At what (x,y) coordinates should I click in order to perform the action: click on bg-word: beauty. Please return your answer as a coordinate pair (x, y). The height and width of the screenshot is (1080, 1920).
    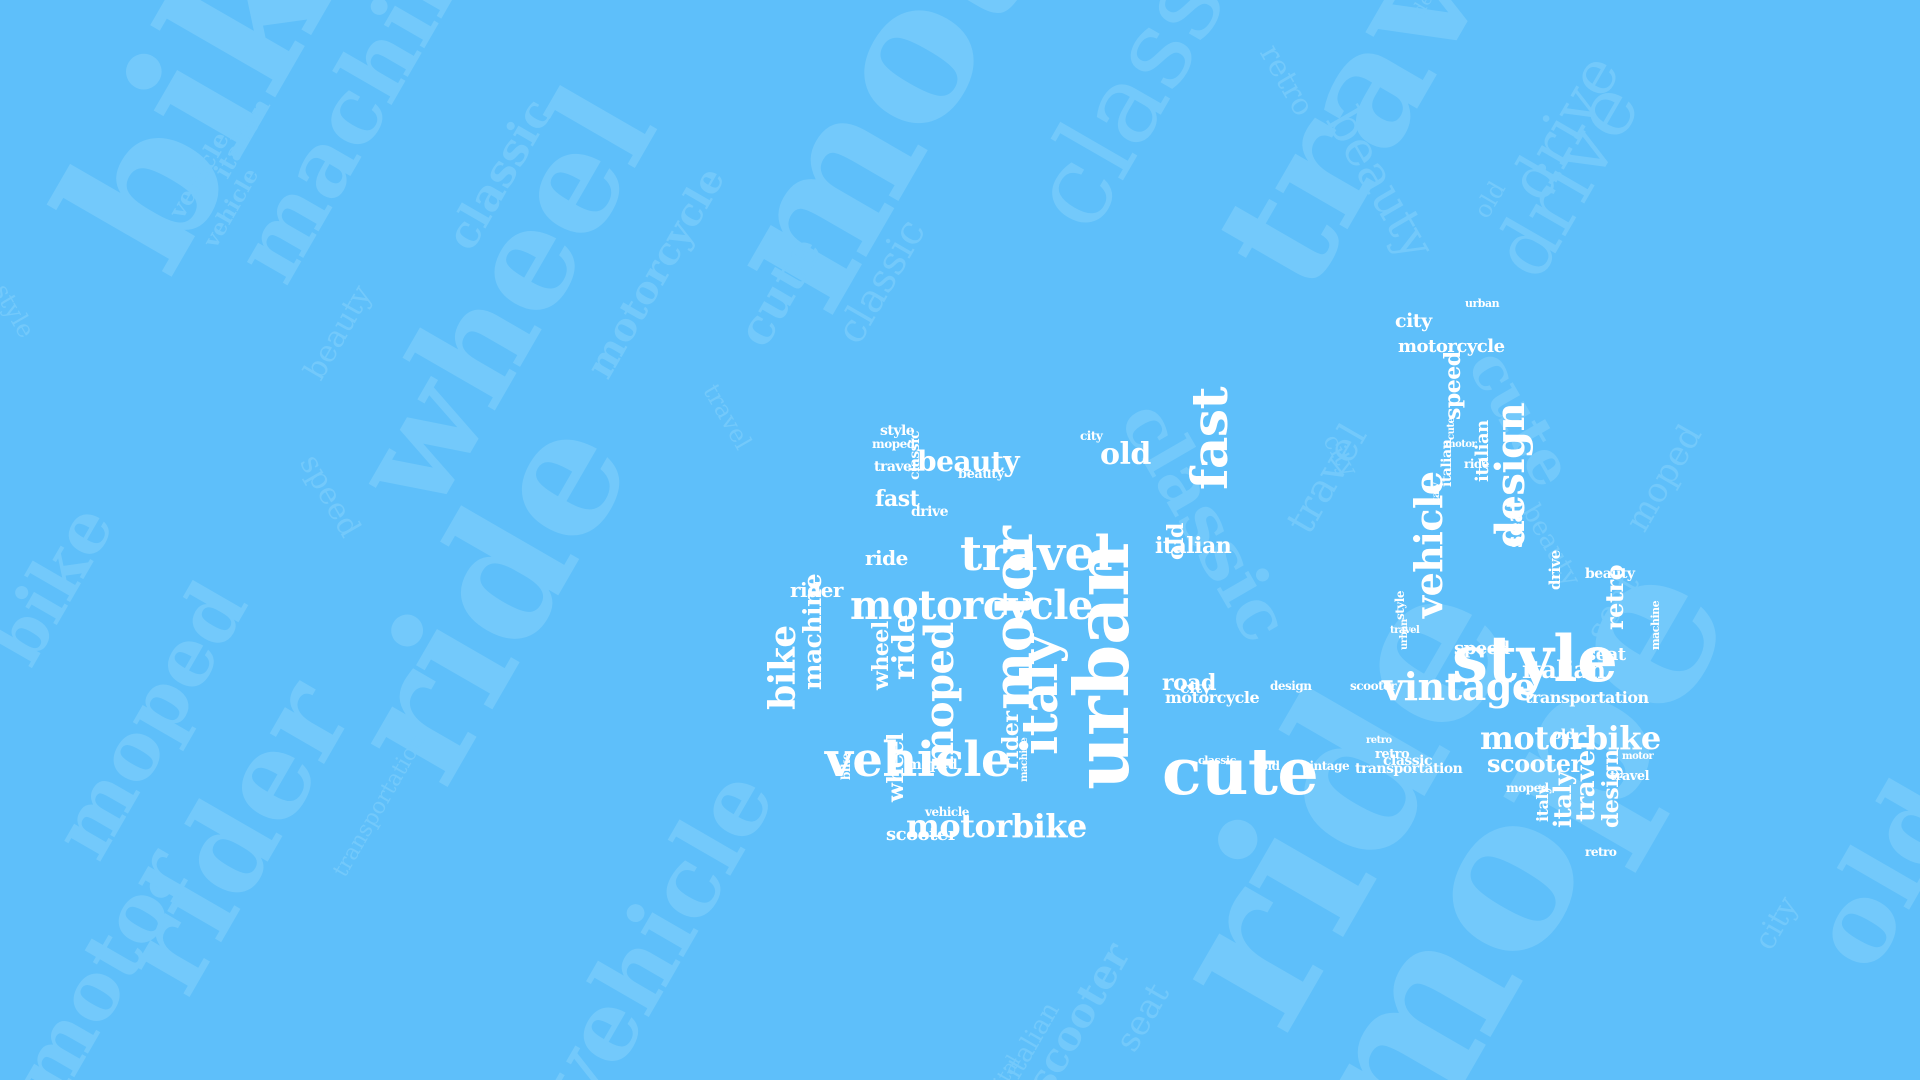
    Looking at the image, I should click on (338, 332).